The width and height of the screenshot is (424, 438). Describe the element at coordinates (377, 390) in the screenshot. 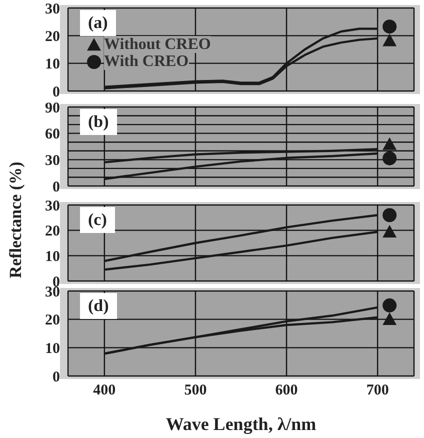

I see `x-tick-label: 700` at that location.